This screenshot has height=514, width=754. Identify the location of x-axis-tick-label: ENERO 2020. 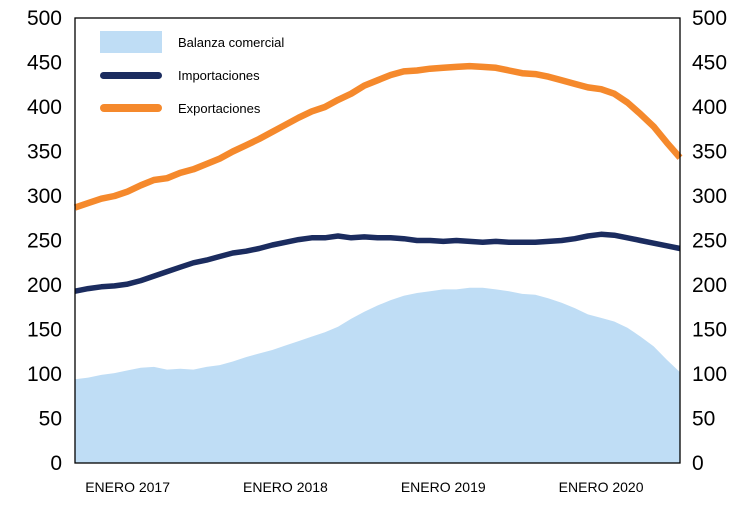
(601, 487).